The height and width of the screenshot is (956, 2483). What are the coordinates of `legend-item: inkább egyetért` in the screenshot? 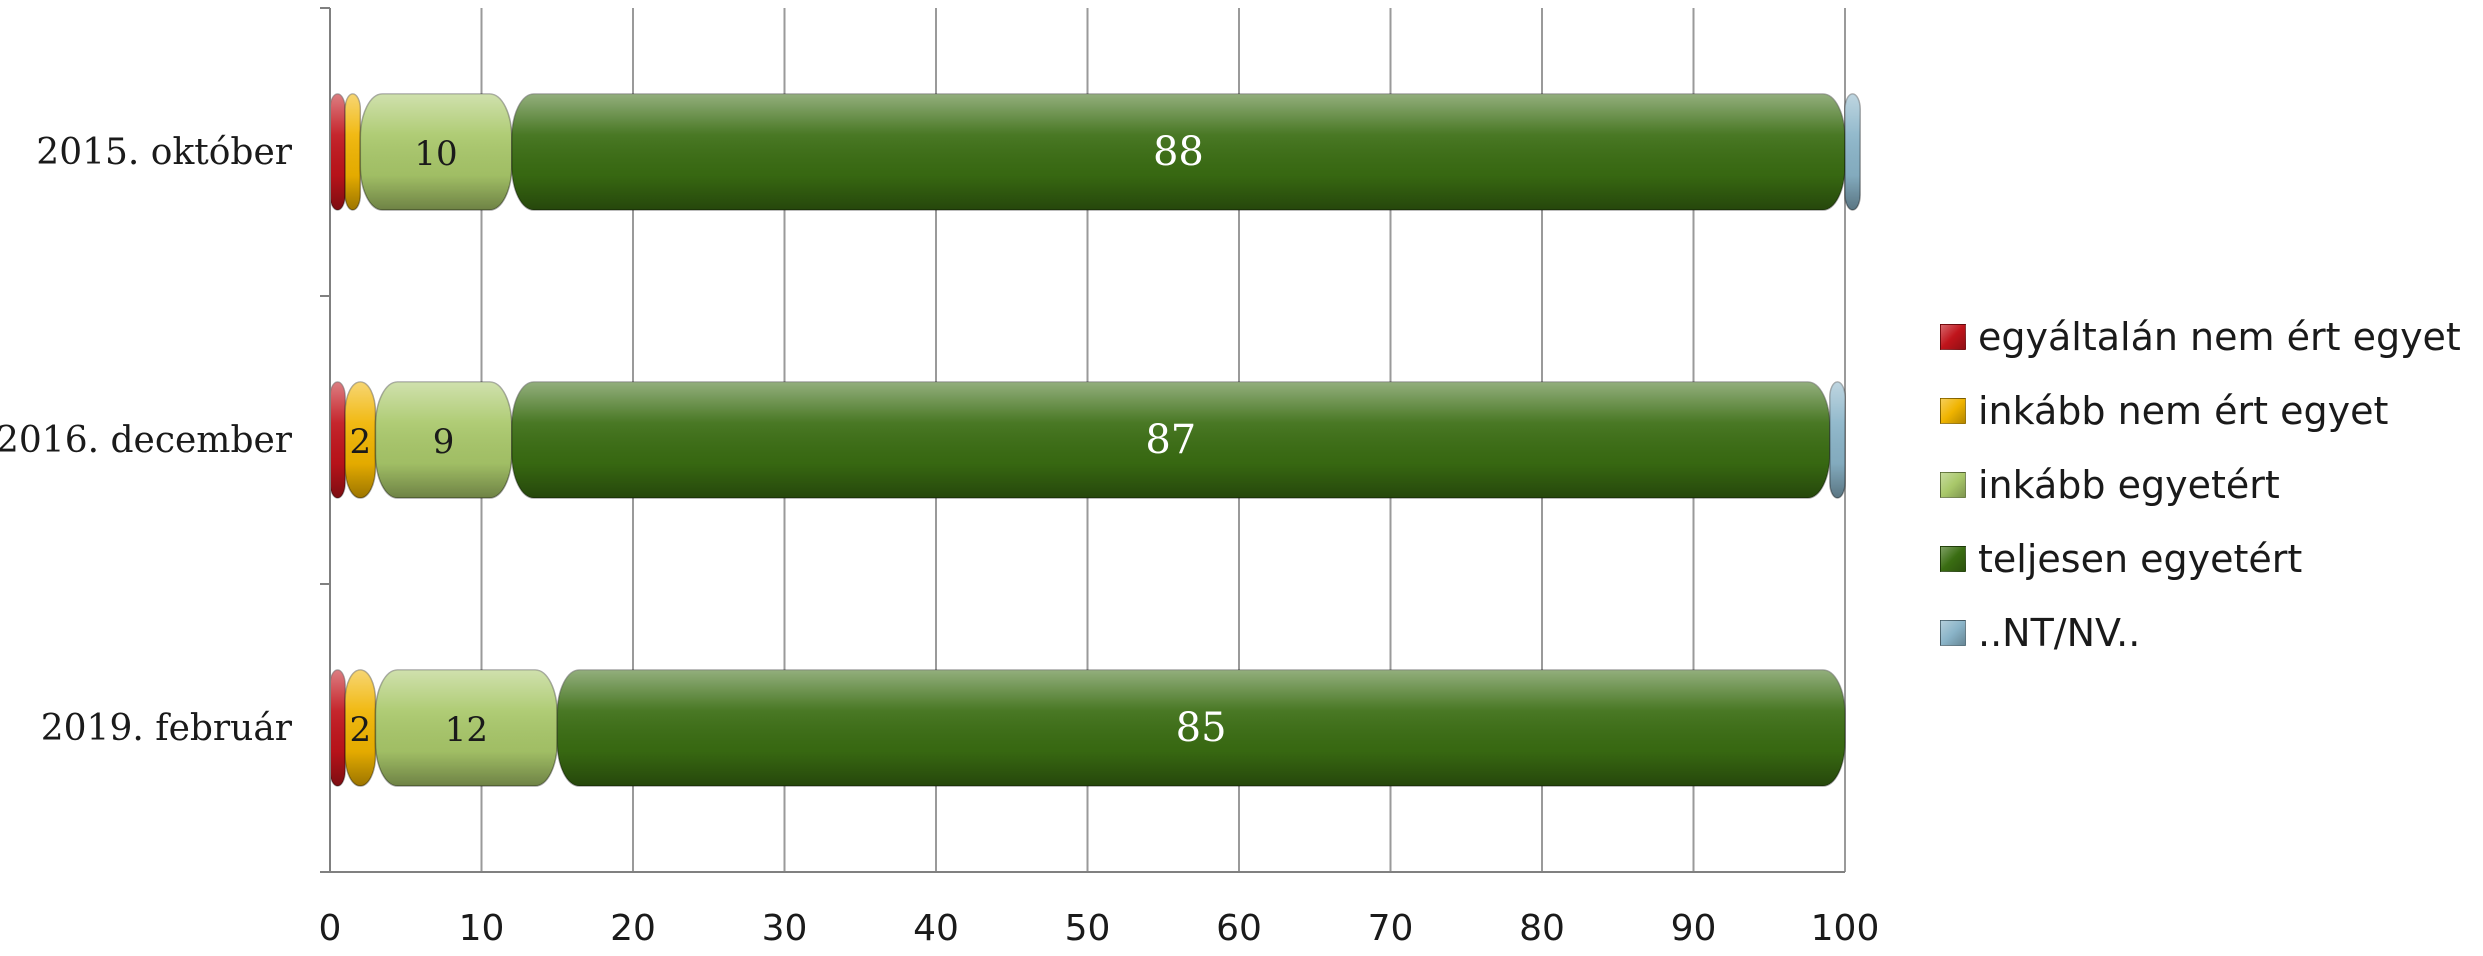 It's located at (2200, 485).